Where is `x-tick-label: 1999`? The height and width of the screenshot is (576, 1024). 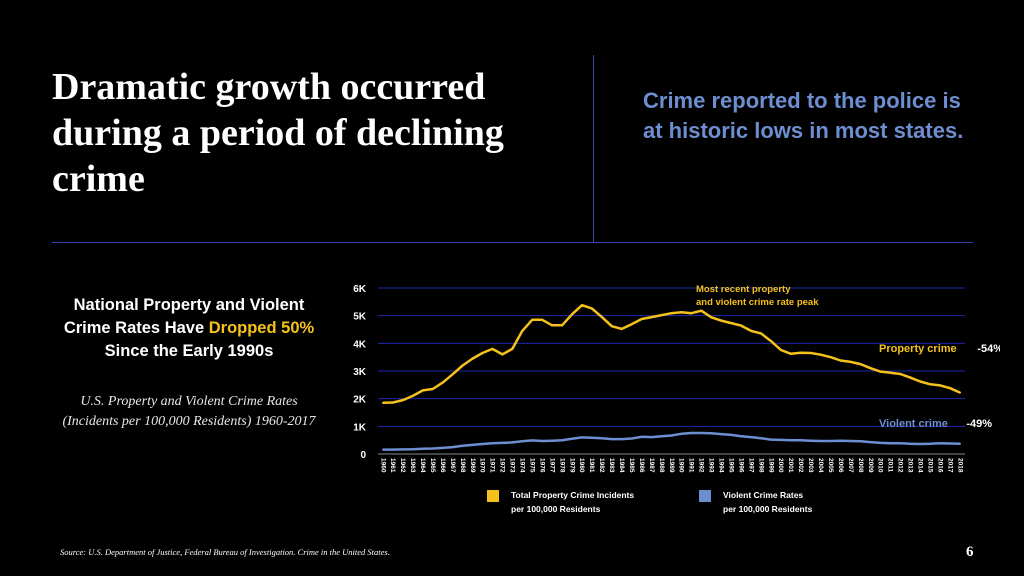 x-tick-label: 1999 is located at coordinates (770, 465).